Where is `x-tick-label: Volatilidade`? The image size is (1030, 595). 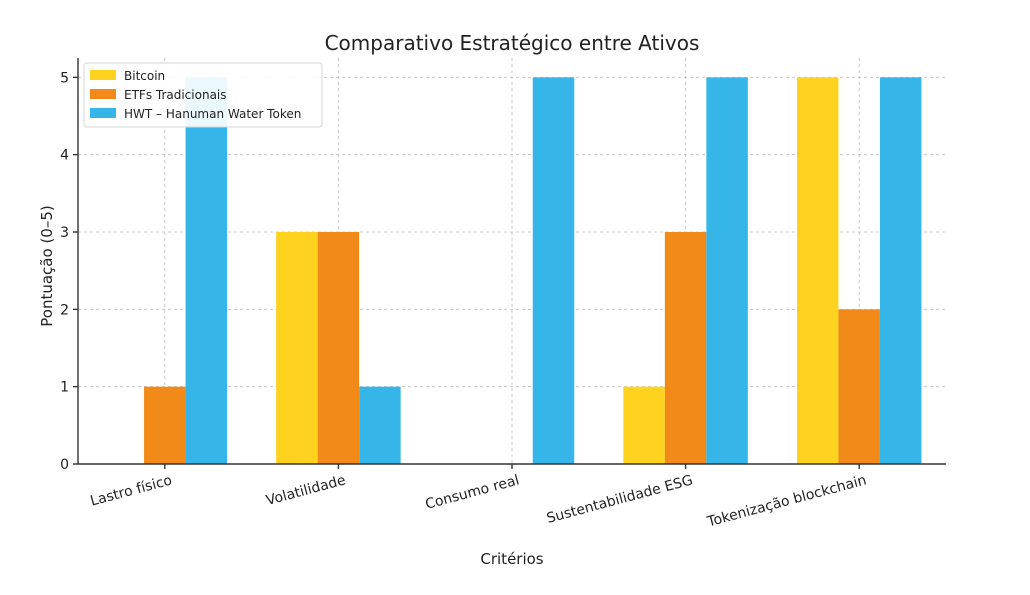 x-tick-label: Volatilidade is located at coordinates (305, 490).